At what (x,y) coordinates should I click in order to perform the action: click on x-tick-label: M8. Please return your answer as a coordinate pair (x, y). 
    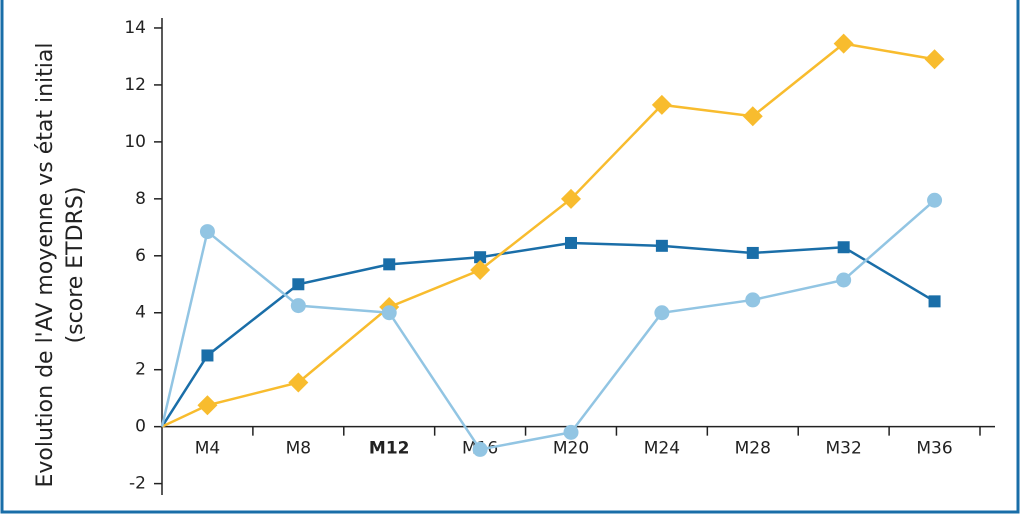
    Looking at the image, I should click on (298, 449).